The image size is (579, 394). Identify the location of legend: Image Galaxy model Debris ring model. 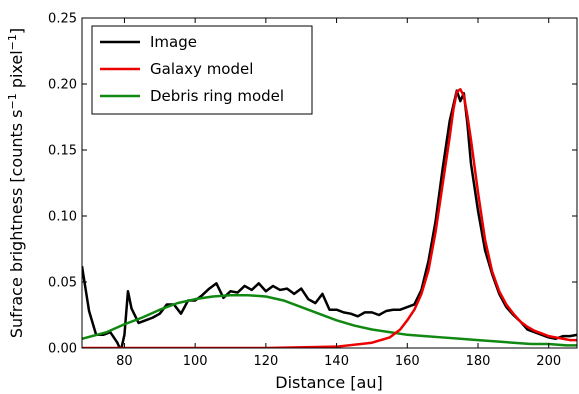
(202, 70).